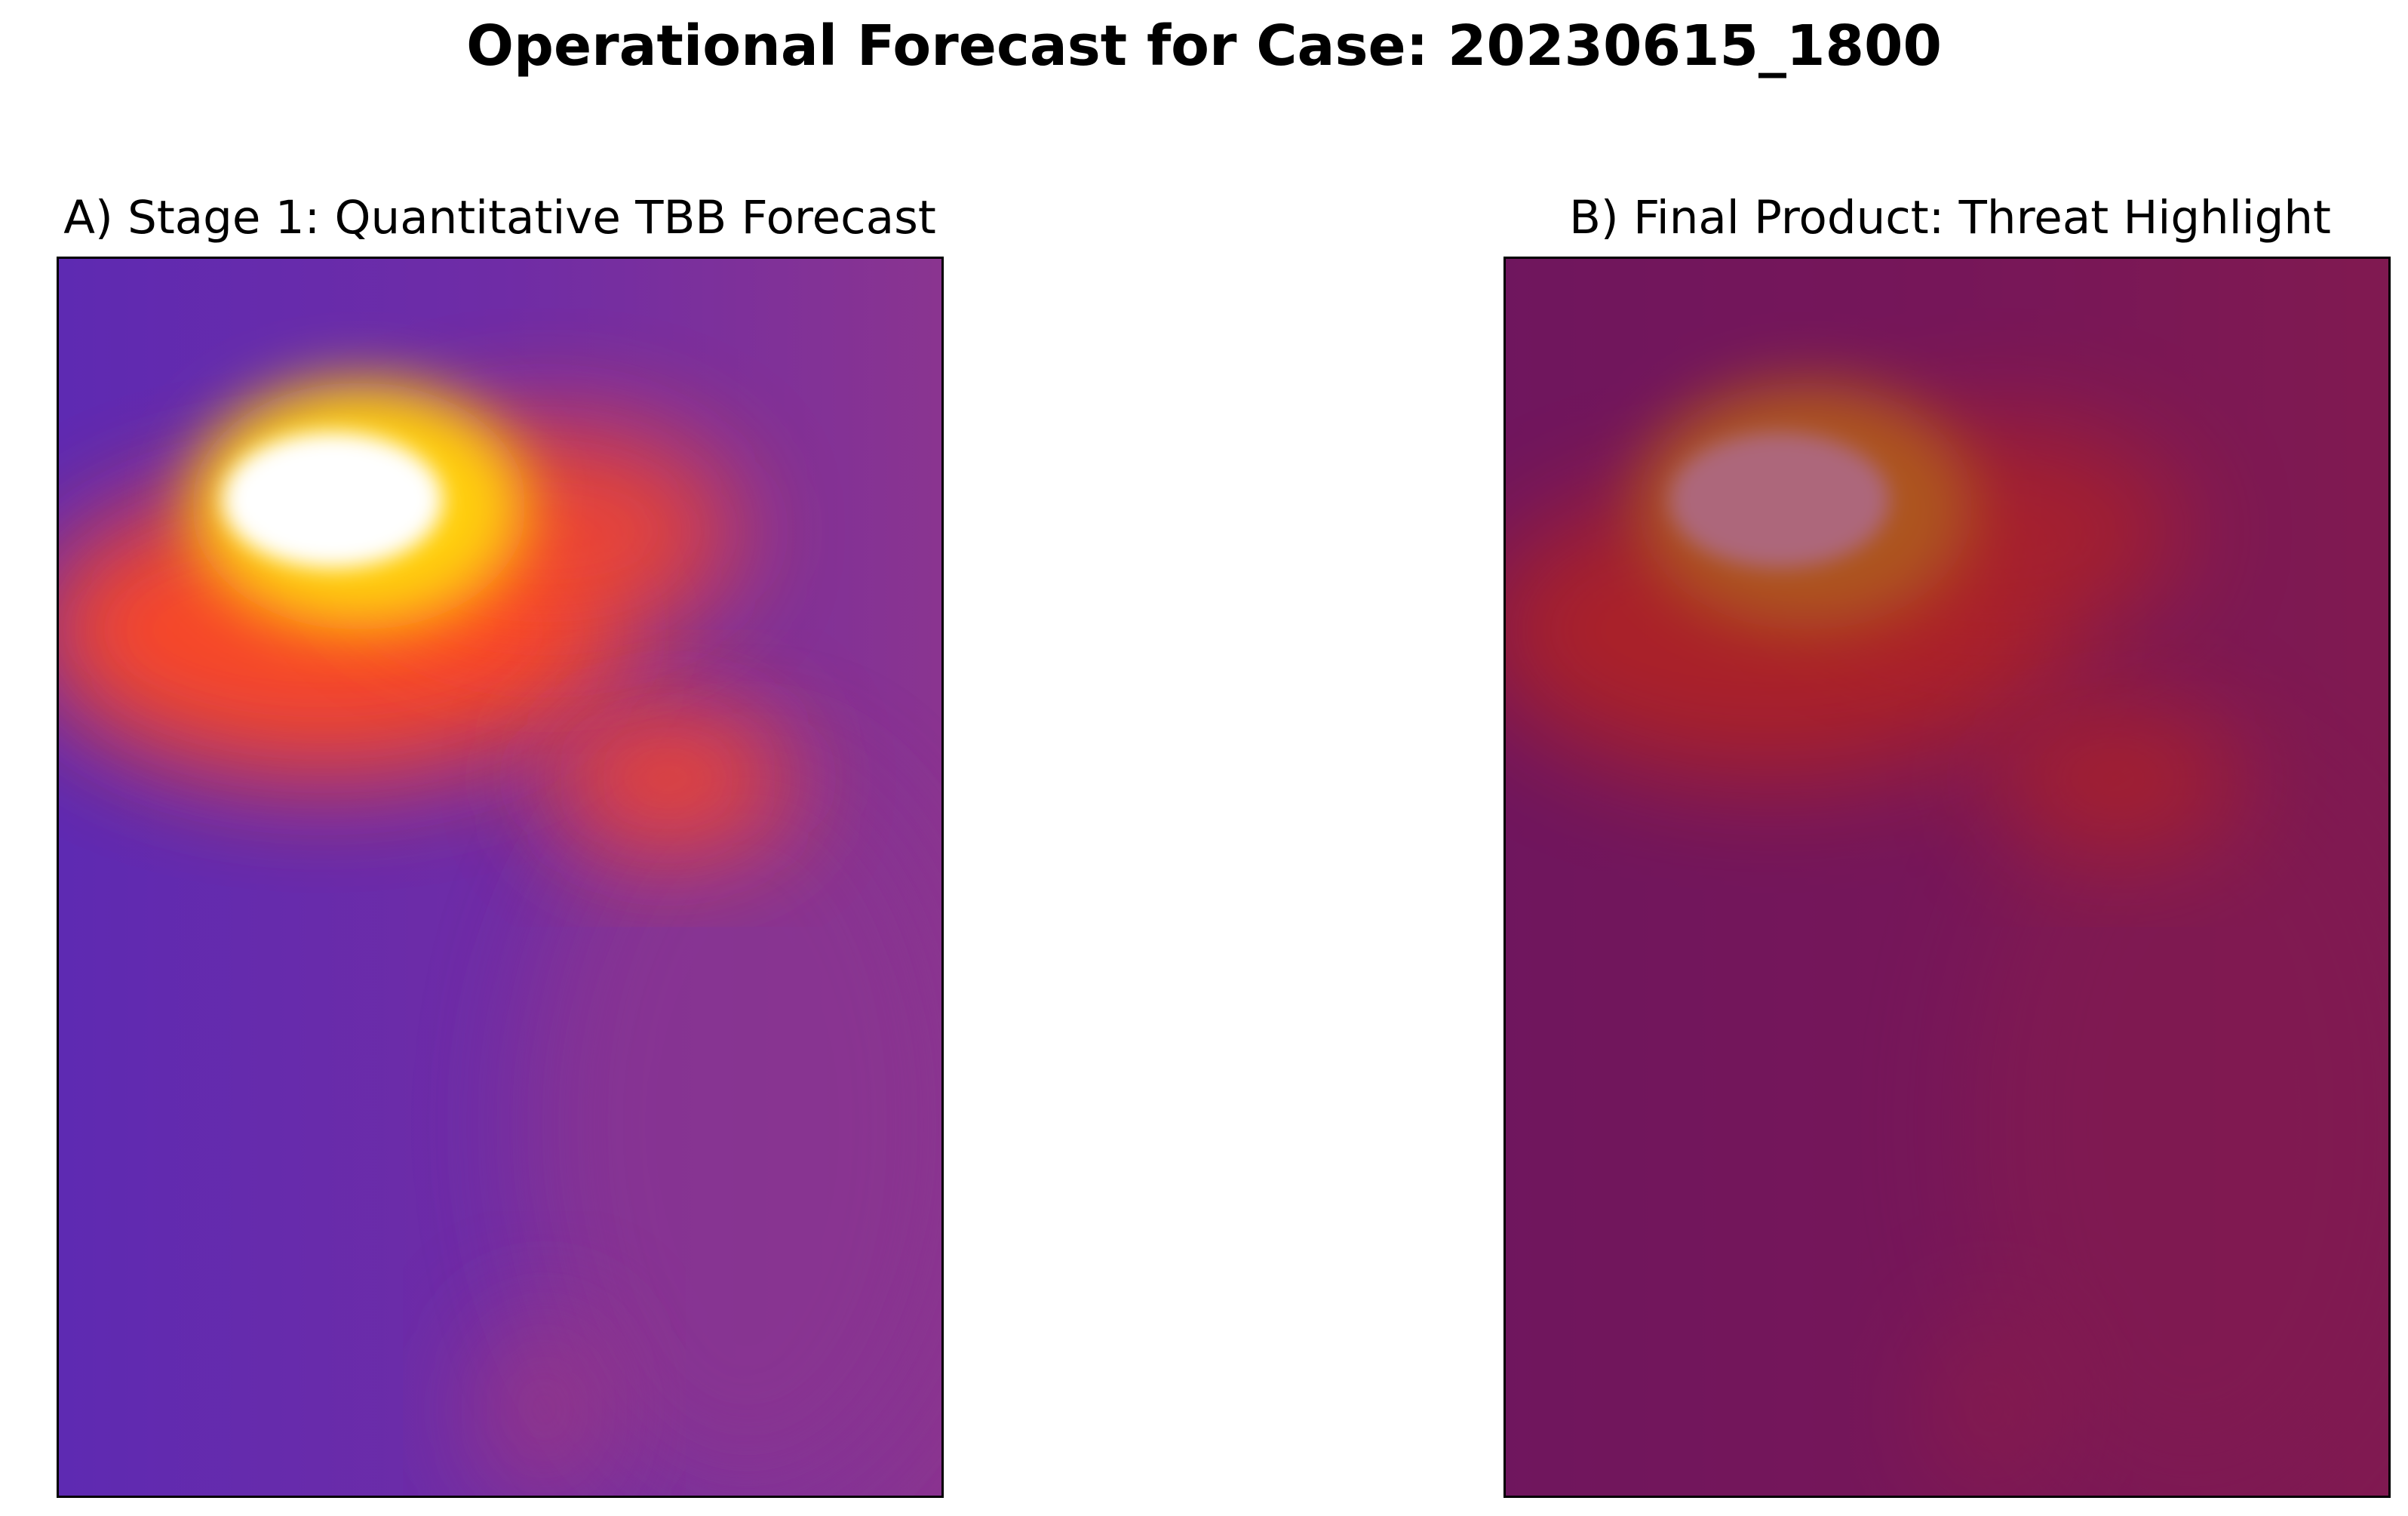  What do you see at coordinates (499, 217) in the screenshot?
I see `panel-a-title: A) Stage 1: Quantitative TBB Forecast` at bounding box center [499, 217].